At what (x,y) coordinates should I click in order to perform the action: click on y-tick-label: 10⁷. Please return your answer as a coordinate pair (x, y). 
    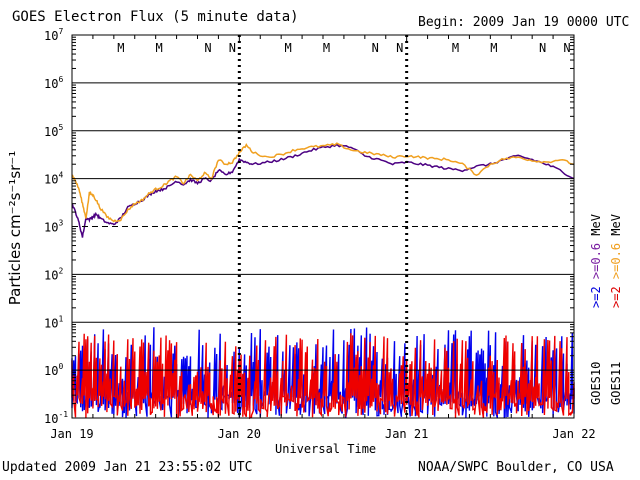
    Looking at the image, I should click on (53, 35).